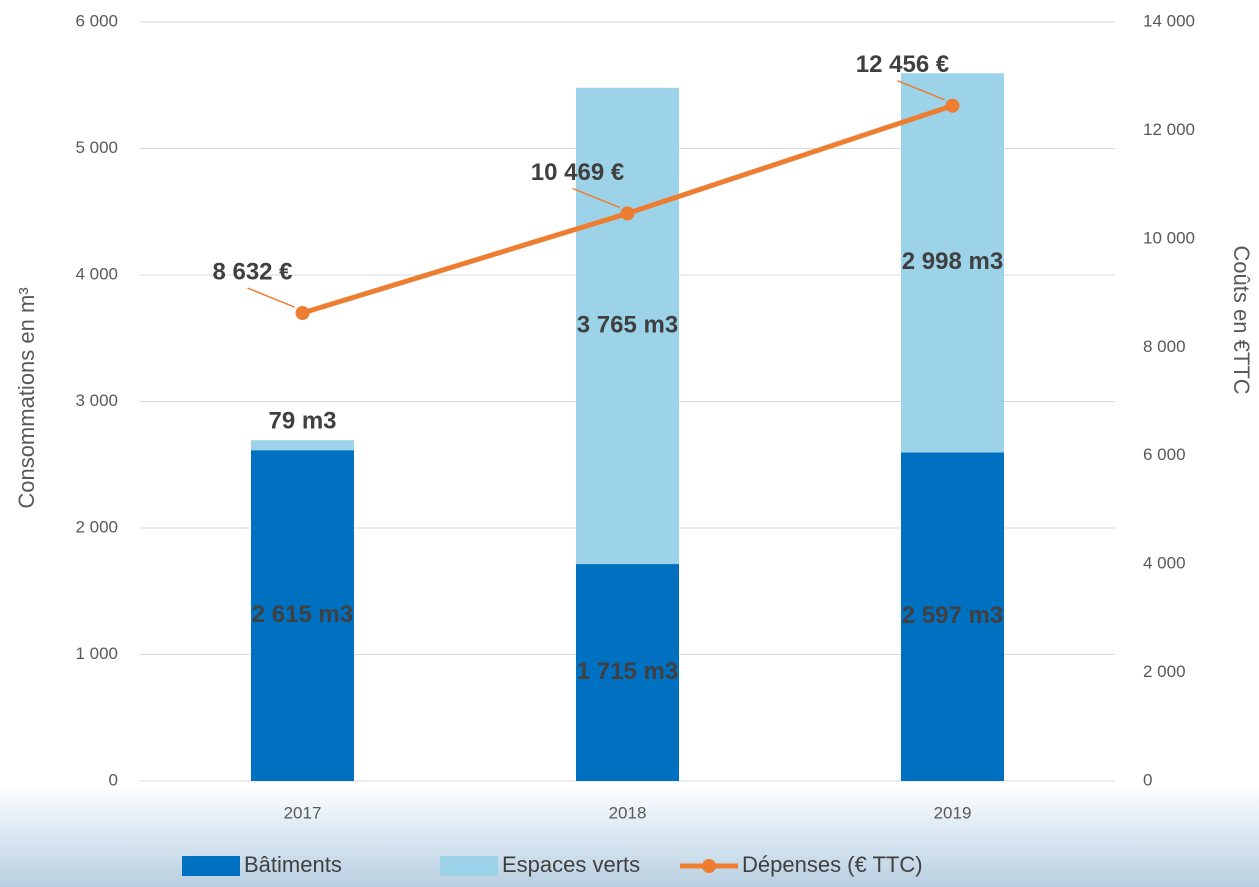 This screenshot has width=1259, height=887. Describe the element at coordinates (26, 397) in the screenshot. I see `y-axis-title: Consommations en m³` at that location.